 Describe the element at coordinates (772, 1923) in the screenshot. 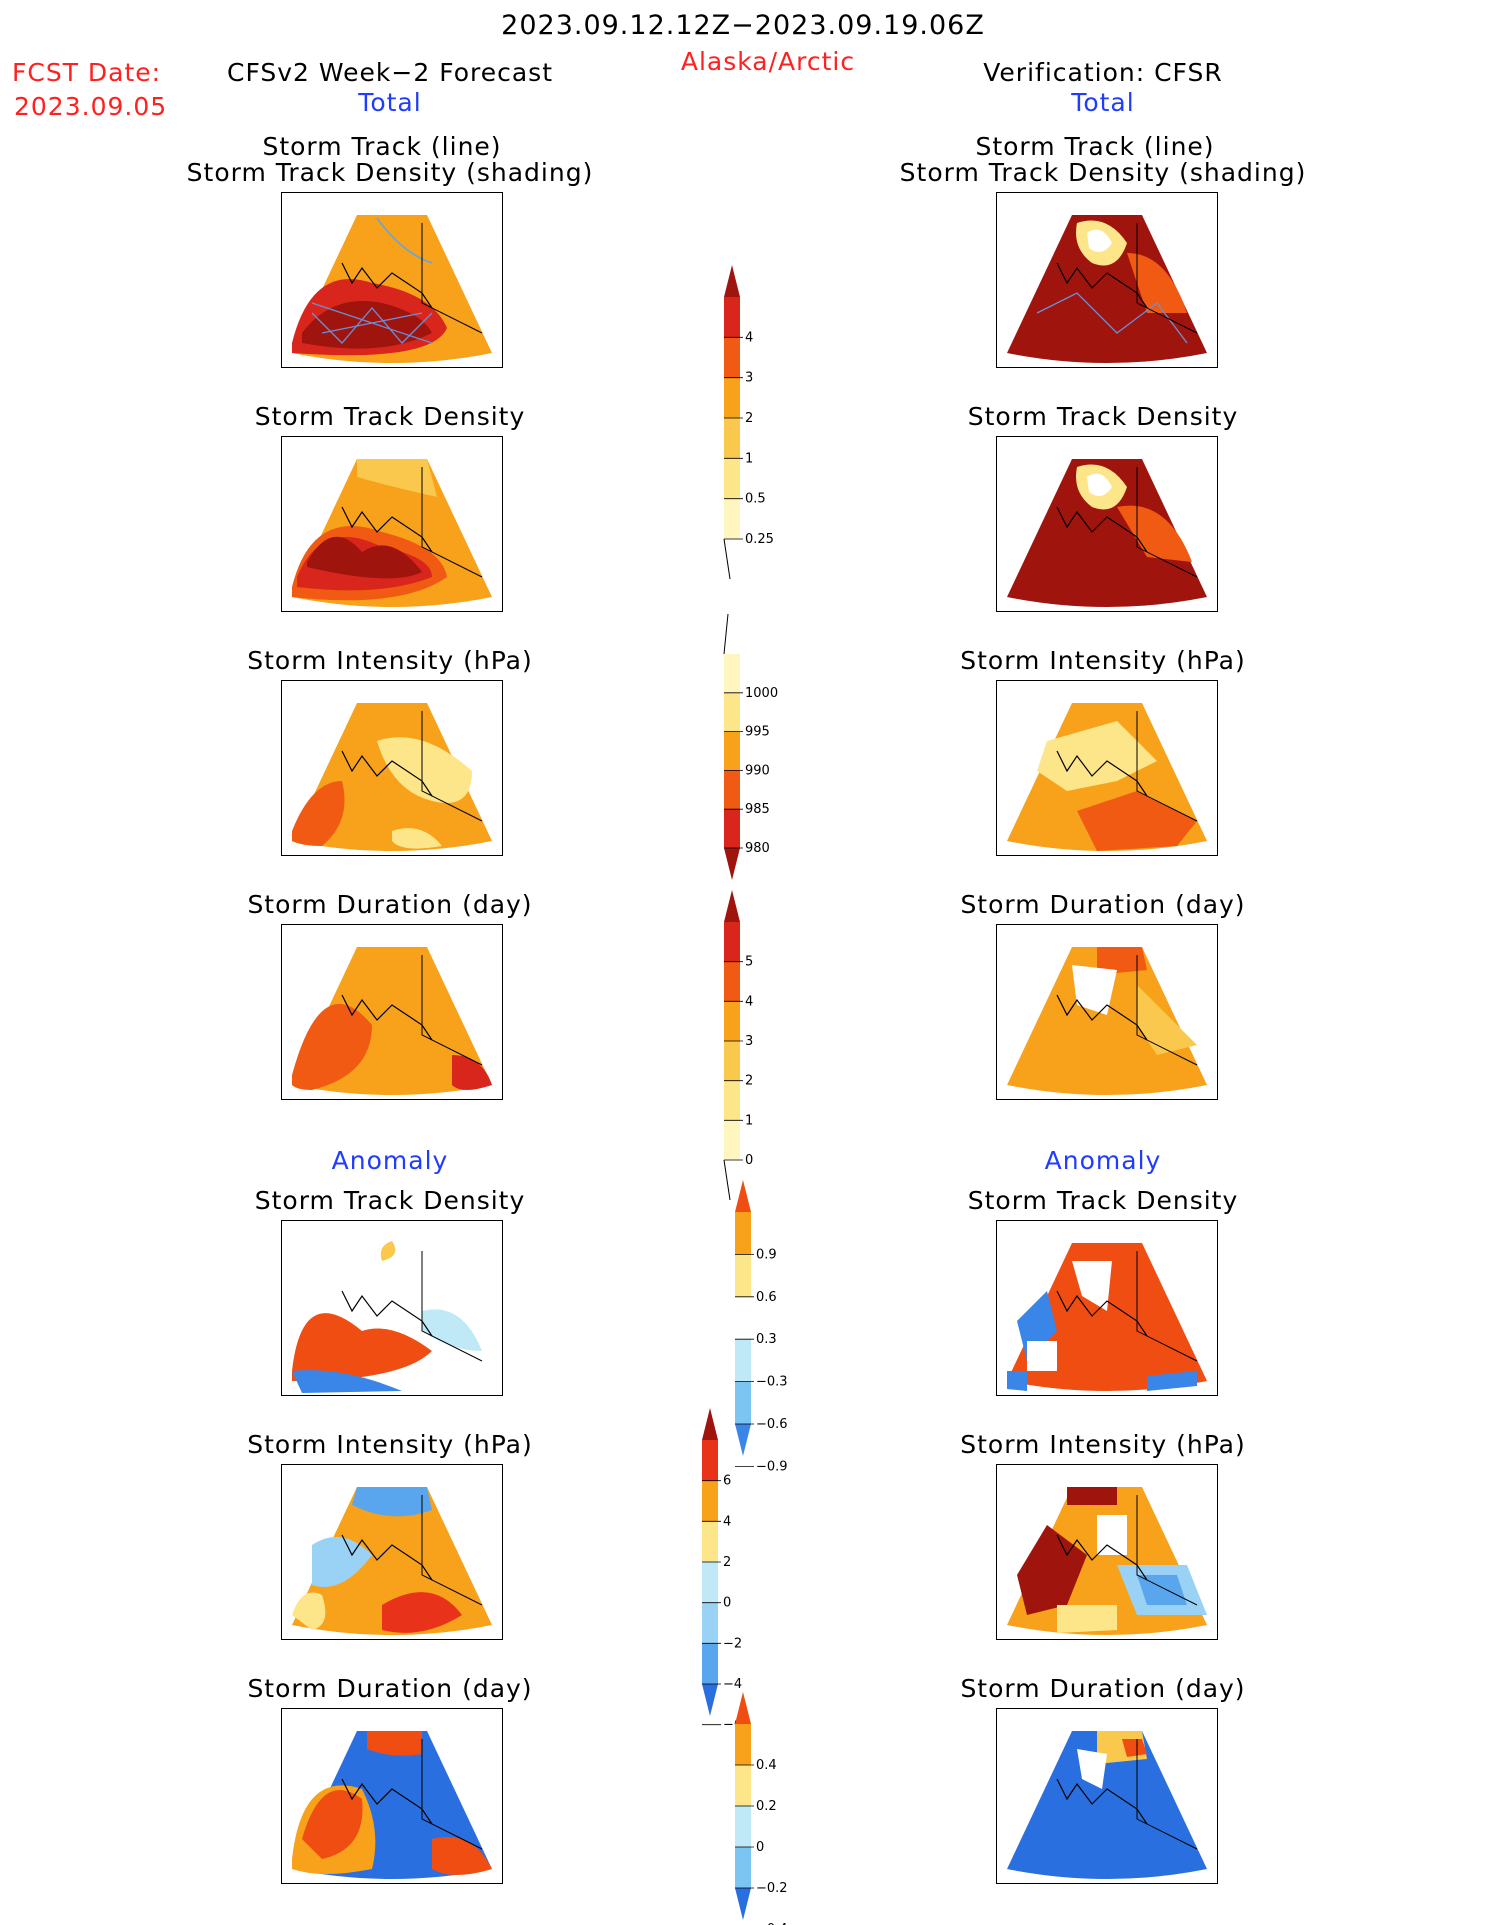

I see `colorbar-tick-label: −0.4` at that location.